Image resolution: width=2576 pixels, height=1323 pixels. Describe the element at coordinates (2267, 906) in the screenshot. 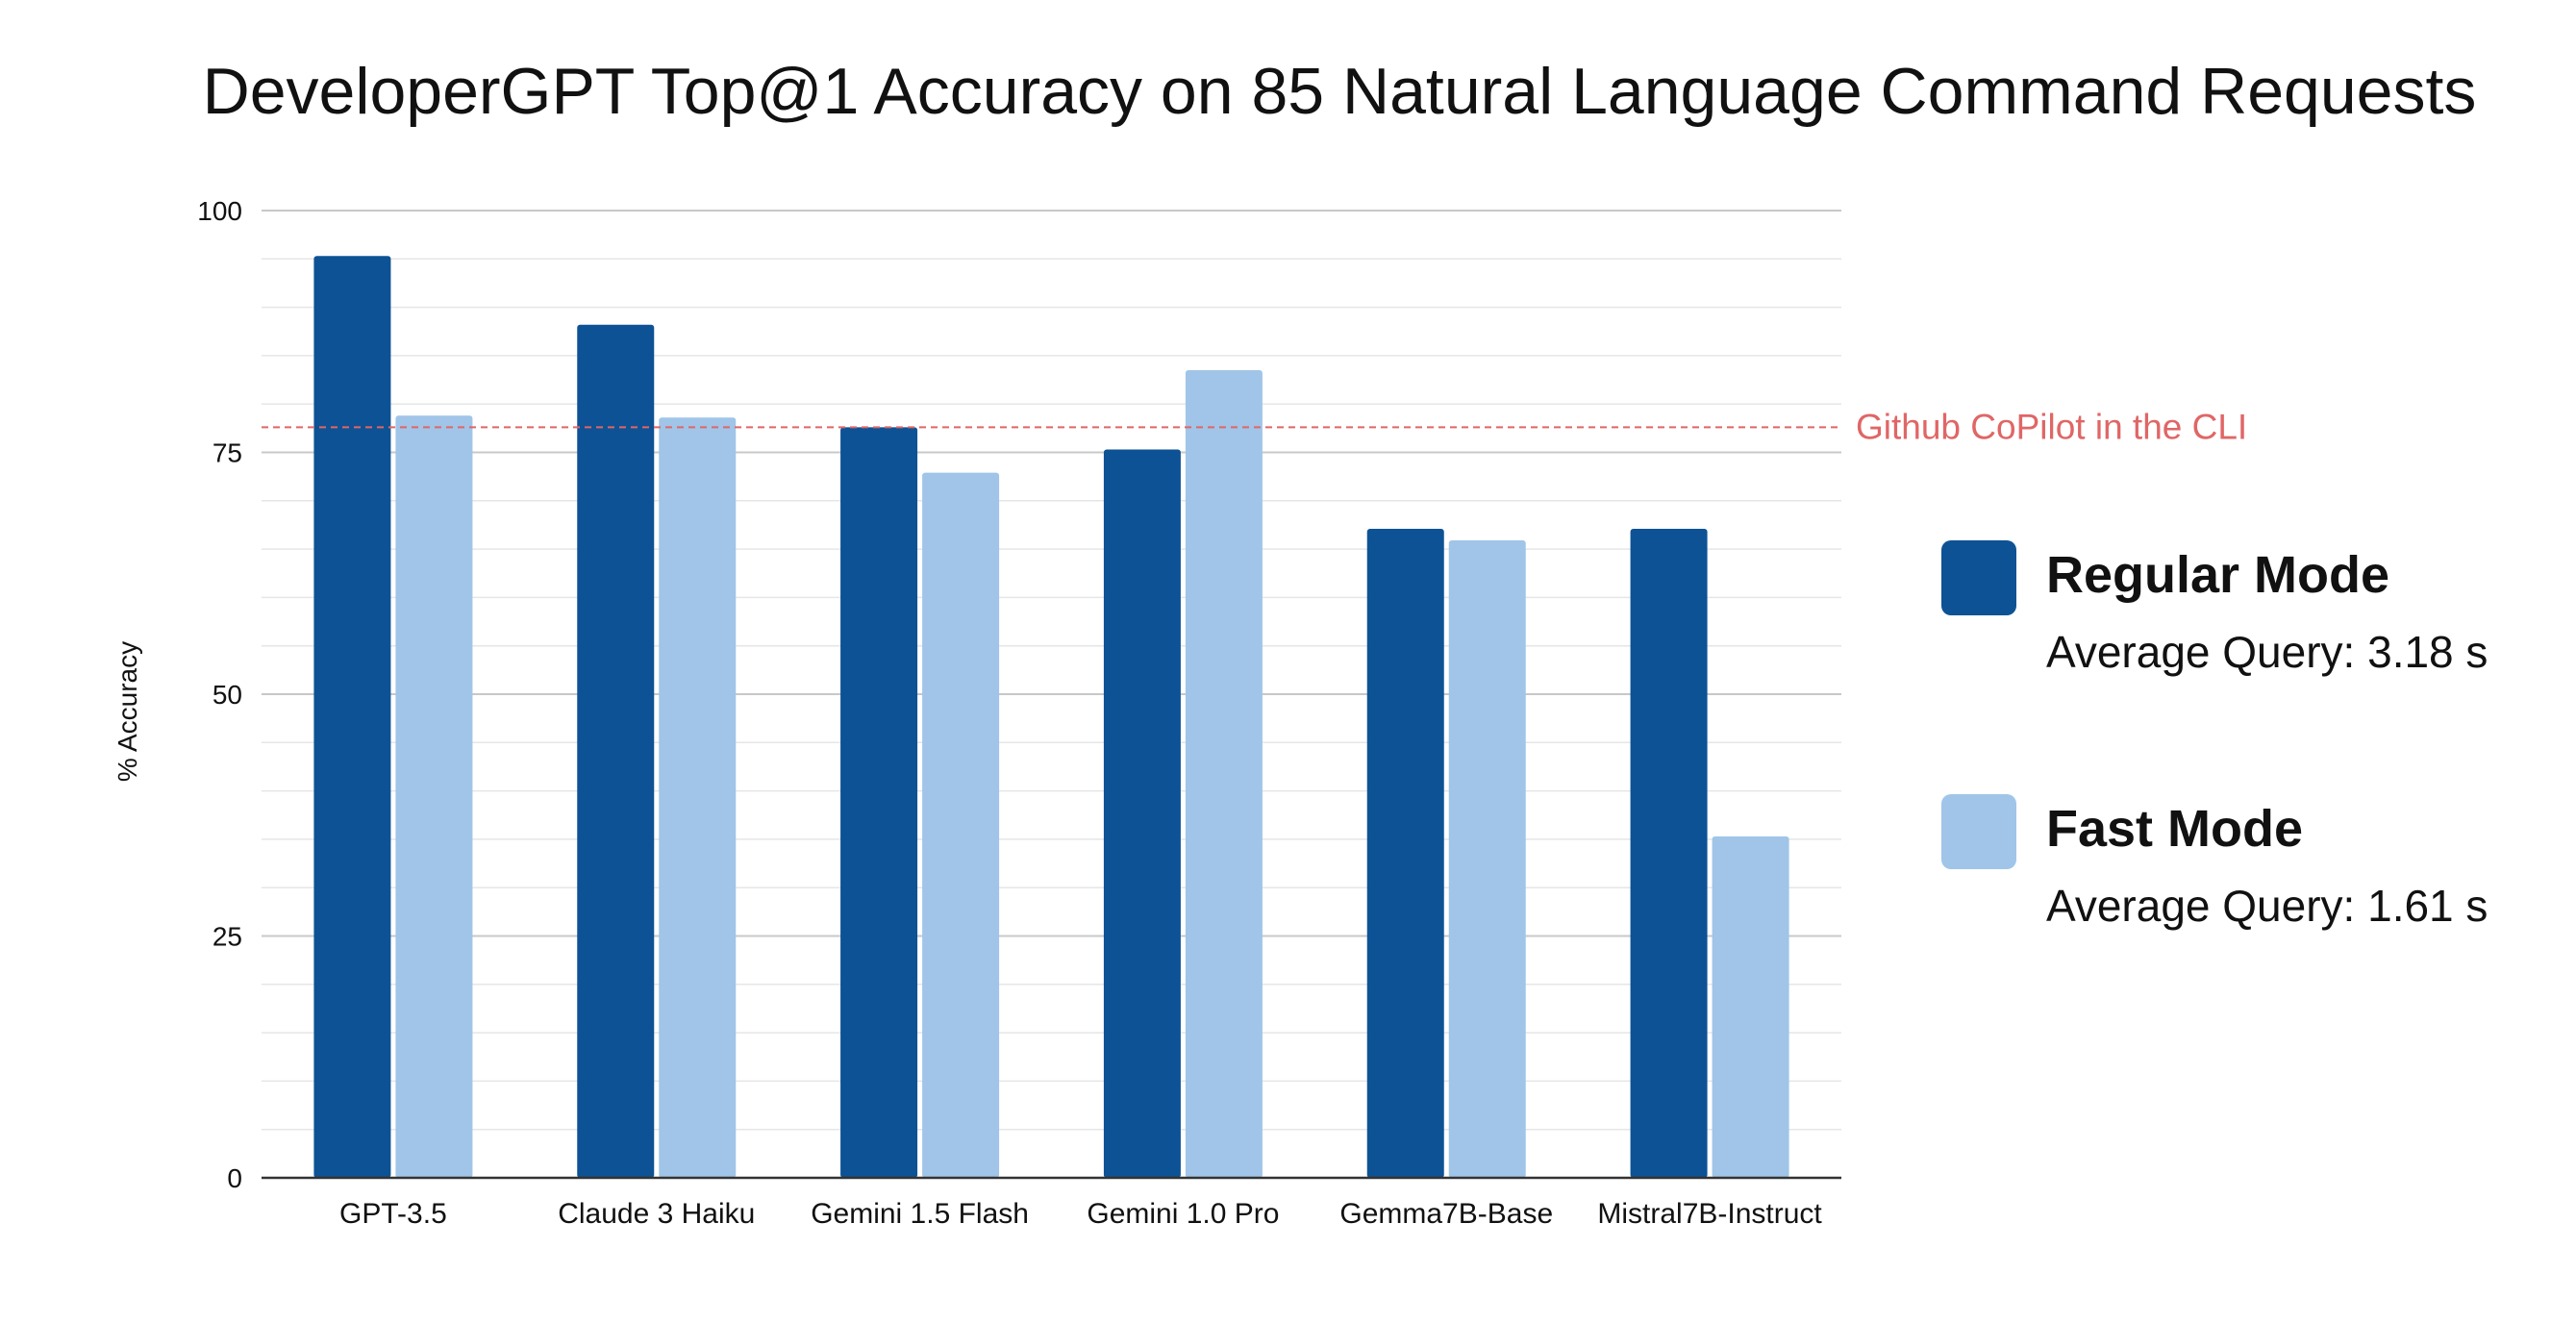

I see `legend-subtitle: Average Query: 1.61 s` at that location.